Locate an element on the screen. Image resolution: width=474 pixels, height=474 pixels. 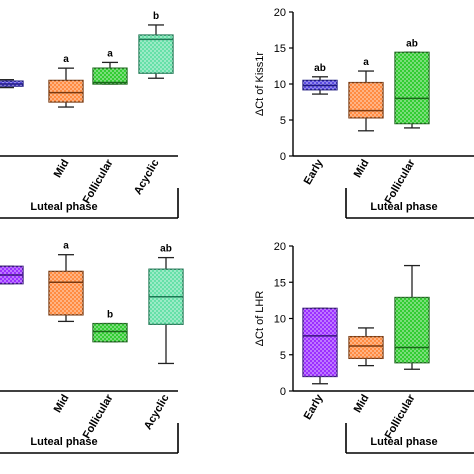
box-early: ab Early is located at coordinates (320, 125).